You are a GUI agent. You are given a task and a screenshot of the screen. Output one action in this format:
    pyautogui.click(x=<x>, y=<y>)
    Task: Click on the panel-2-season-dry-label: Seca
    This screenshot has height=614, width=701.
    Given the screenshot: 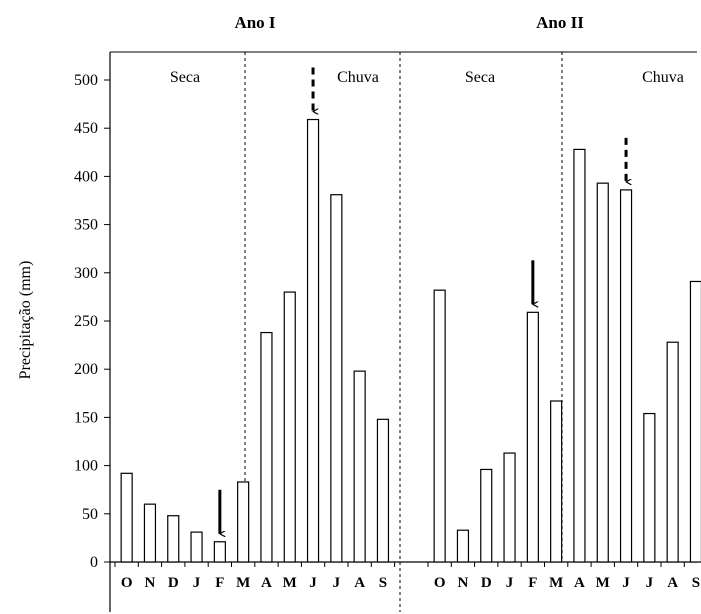 What is the action you would take?
    pyautogui.click(x=480, y=77)
    